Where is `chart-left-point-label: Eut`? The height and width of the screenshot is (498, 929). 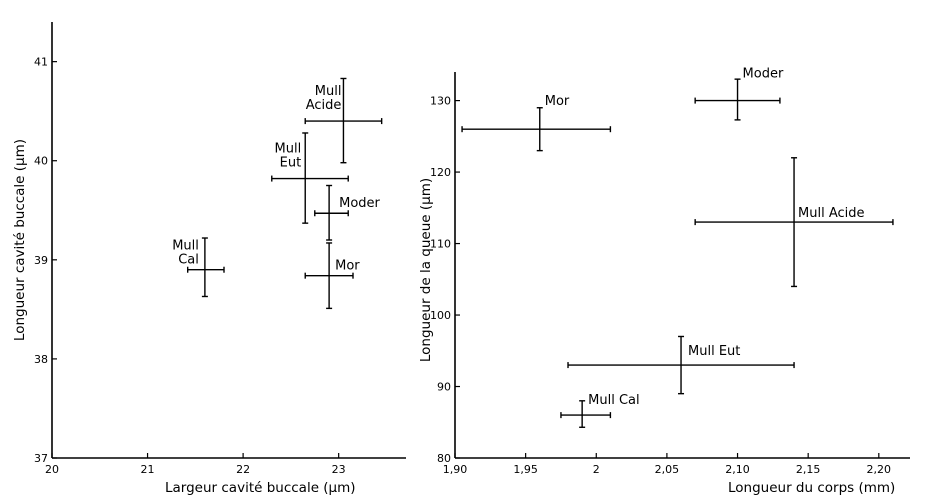
chart-left-point-label: Eut is located at coordinates (291, 163).